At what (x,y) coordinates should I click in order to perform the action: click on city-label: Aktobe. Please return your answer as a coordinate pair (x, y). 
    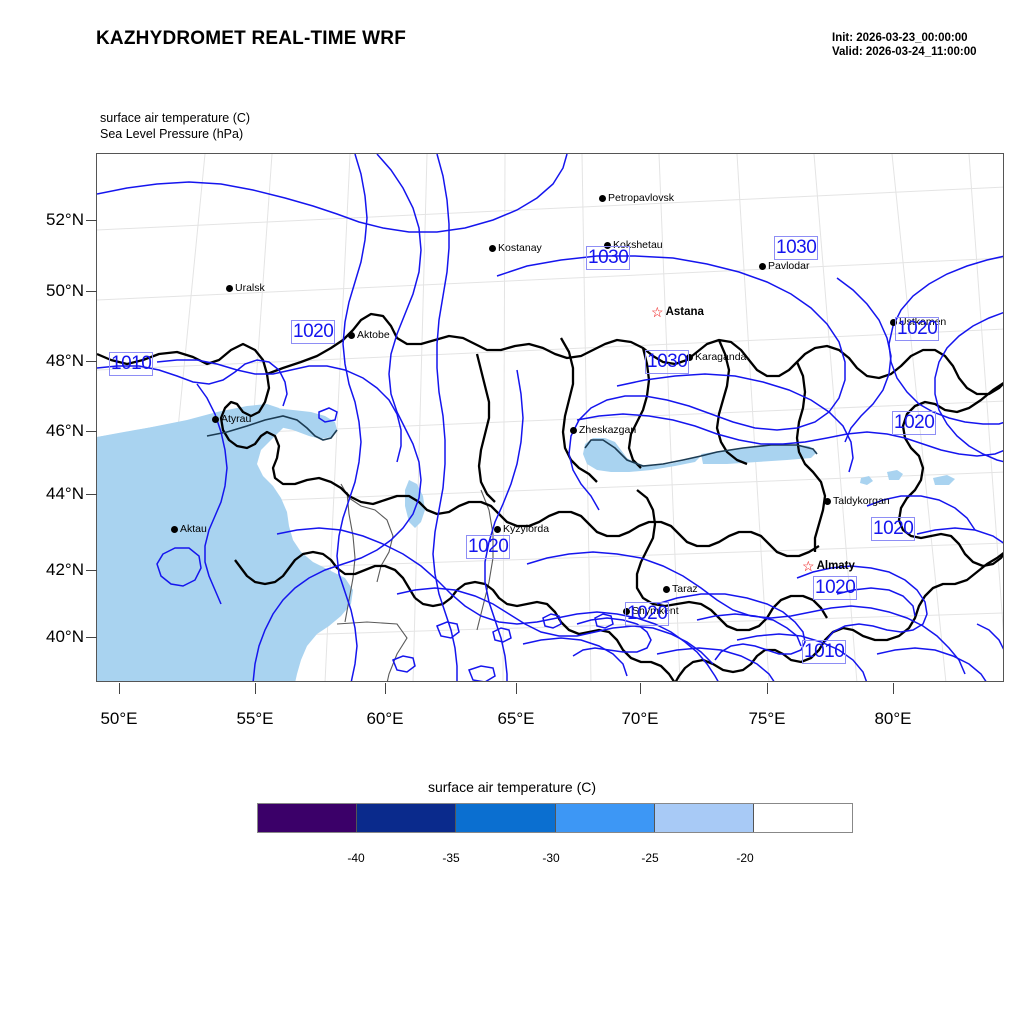
    Looking at the image, I should click on (373, 335).